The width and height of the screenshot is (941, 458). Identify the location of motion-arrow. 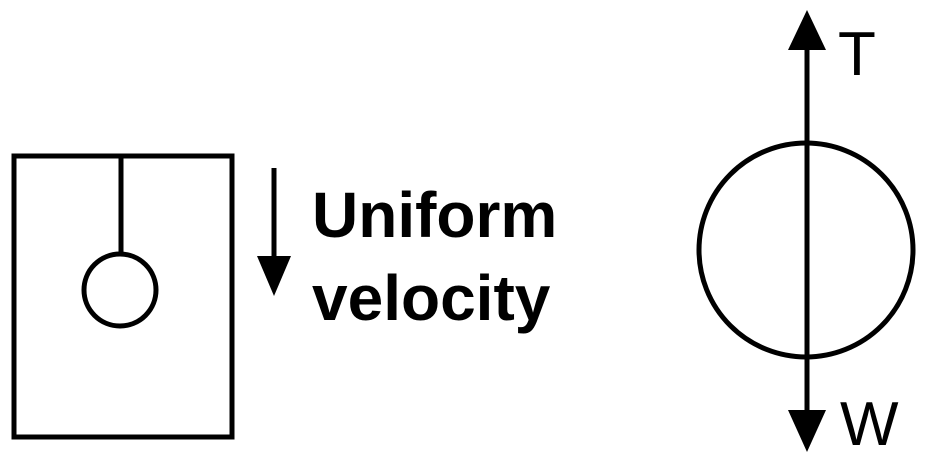
(274, 232).